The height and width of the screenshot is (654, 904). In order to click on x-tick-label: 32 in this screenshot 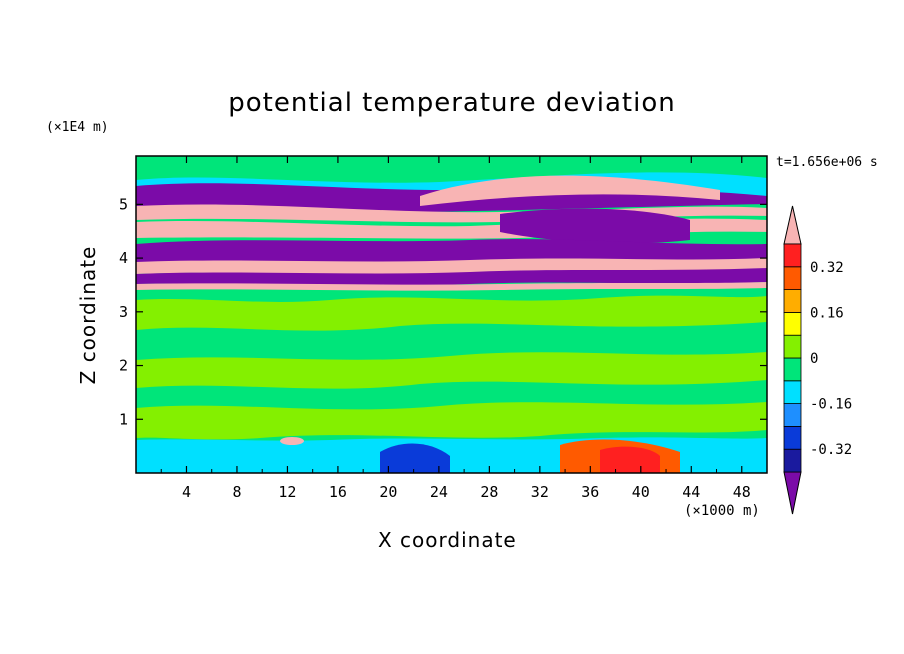, I will do `click(540, 492)`.